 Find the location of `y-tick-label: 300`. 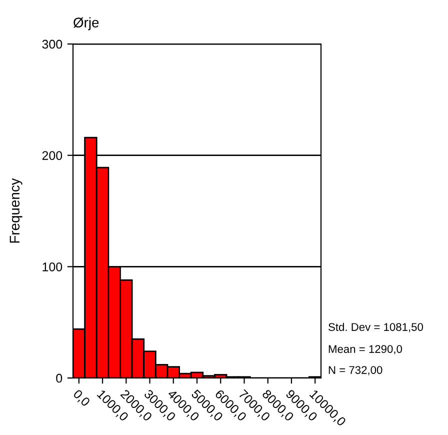

y-tick-label: 300 is located at coordinates (52, 44).